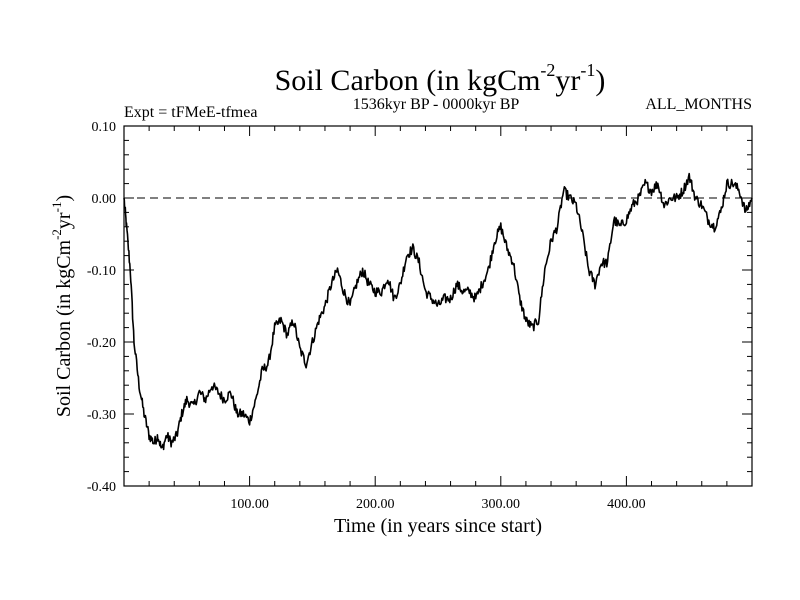  What do you see at coordinates (438, 526) in the screenshot?
I see `x-axis-label: Time (in years since start)` at bounding box center [438, 526].